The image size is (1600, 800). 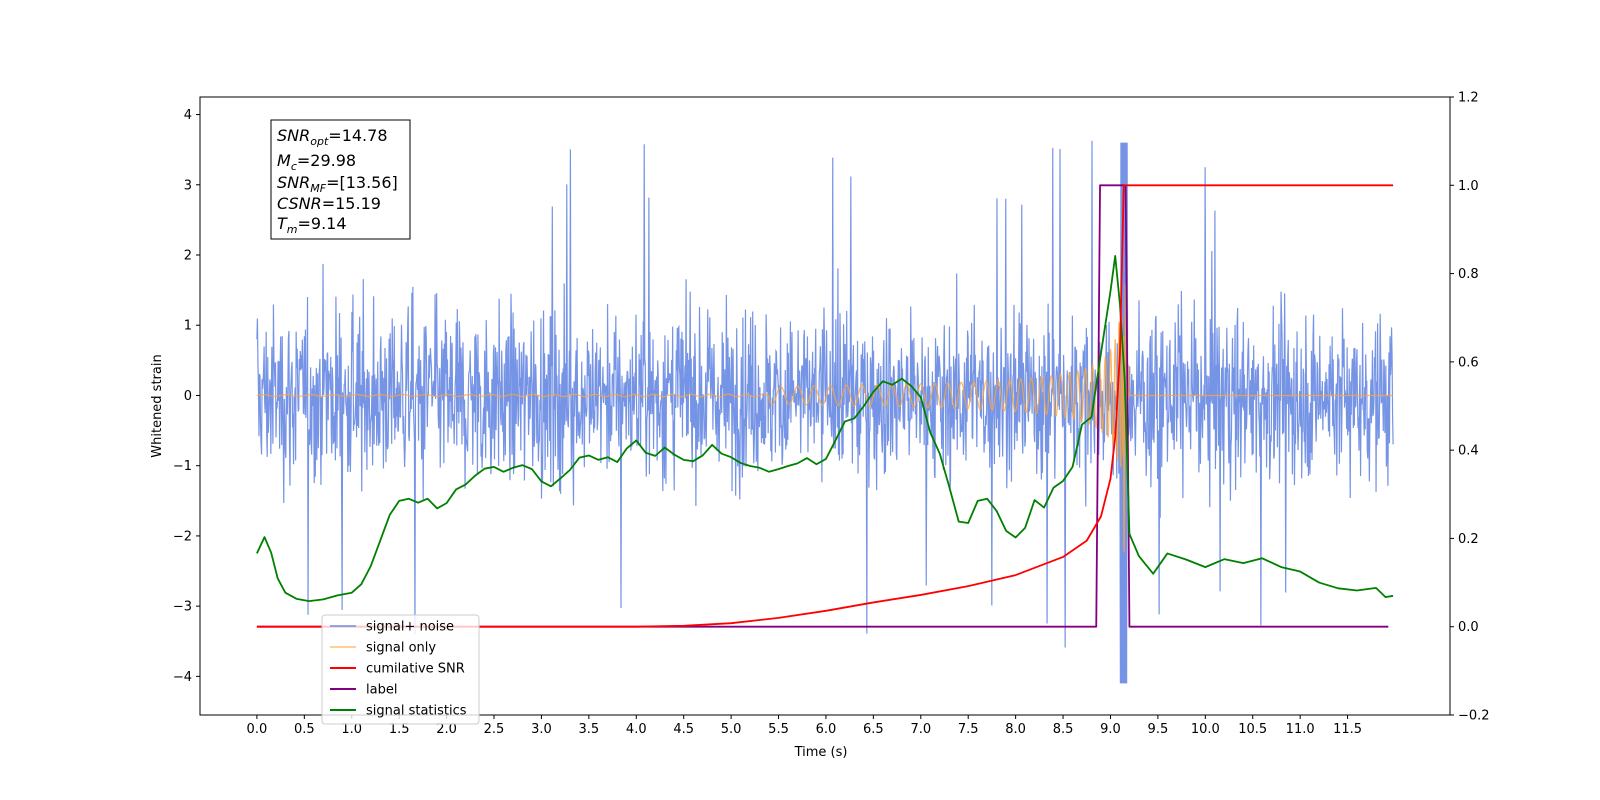 What do you see at coordinates (683, 729) in the screenshot?
I see `x-tick-label: 4.5` at bounding box center [683, 729].